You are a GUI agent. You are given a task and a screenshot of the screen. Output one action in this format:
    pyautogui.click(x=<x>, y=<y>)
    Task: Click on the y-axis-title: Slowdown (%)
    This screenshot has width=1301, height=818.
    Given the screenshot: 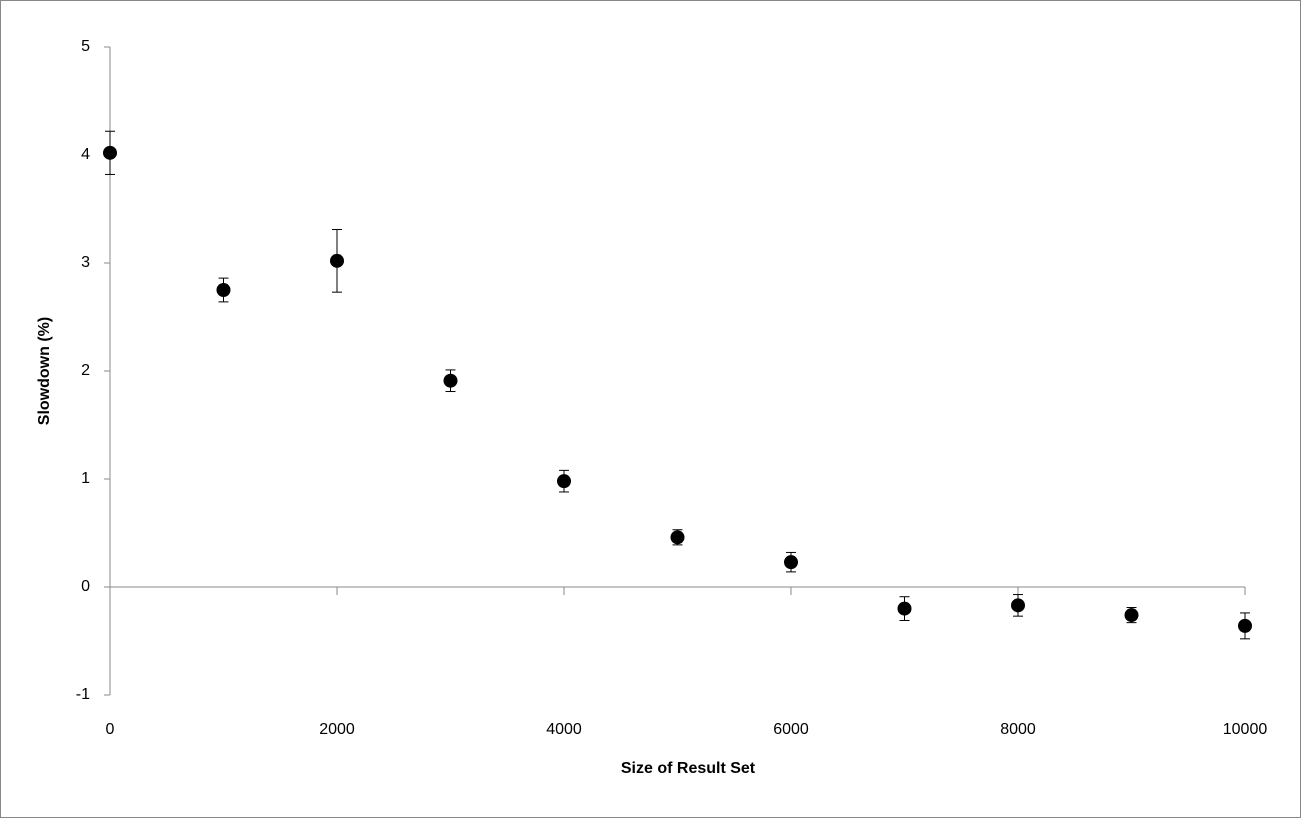 What is the action you would take?
    pyautogui.click(x=44, y=371)
    